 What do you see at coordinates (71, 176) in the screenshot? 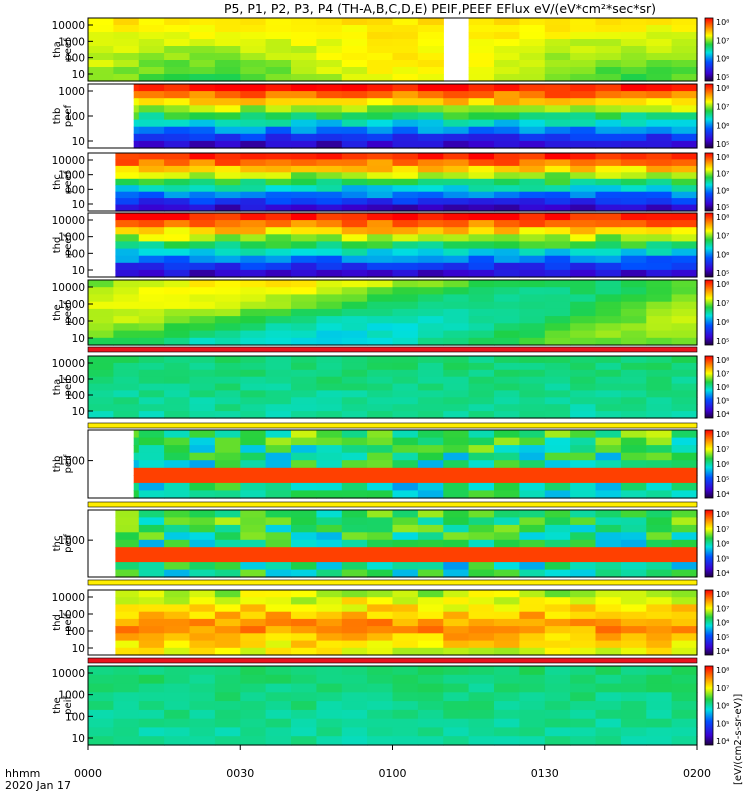
I see `y-tick-label: 1000` at bounding box center [71, 176].